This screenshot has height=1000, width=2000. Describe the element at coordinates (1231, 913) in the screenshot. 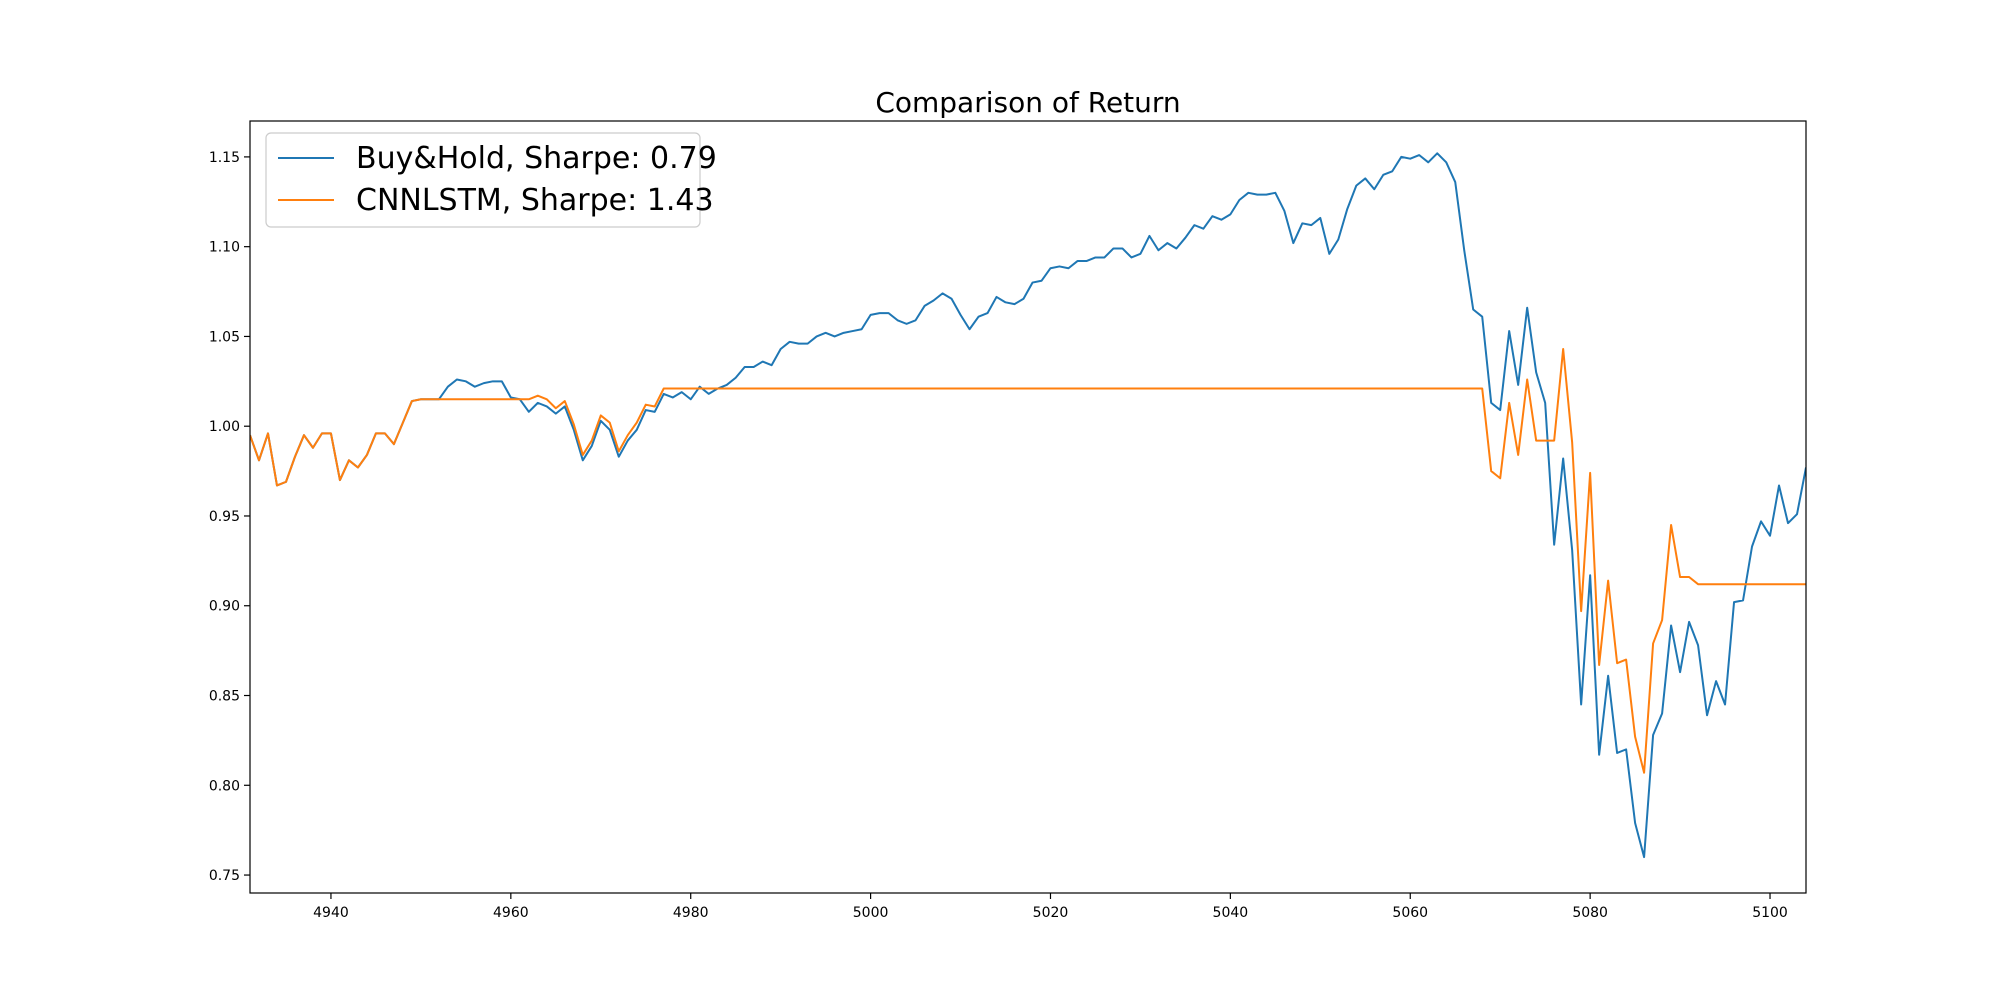

I see `x-tick-label: 5040` at that location.